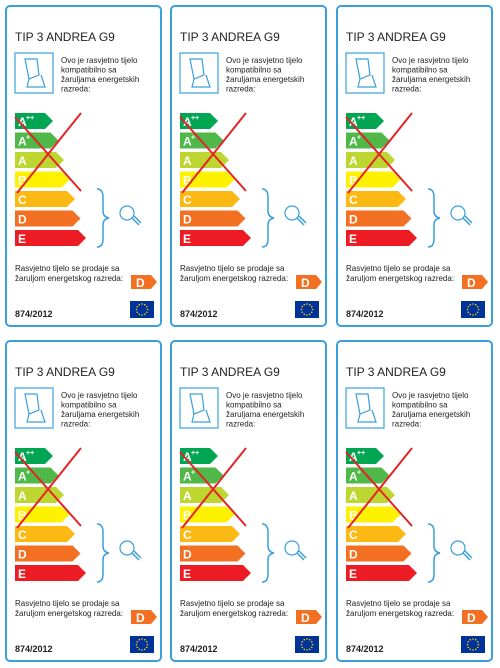  What do you see at coordinates (142, 309) in the screenshot?
I see `eu-flag` at bounding box center [142, 309].